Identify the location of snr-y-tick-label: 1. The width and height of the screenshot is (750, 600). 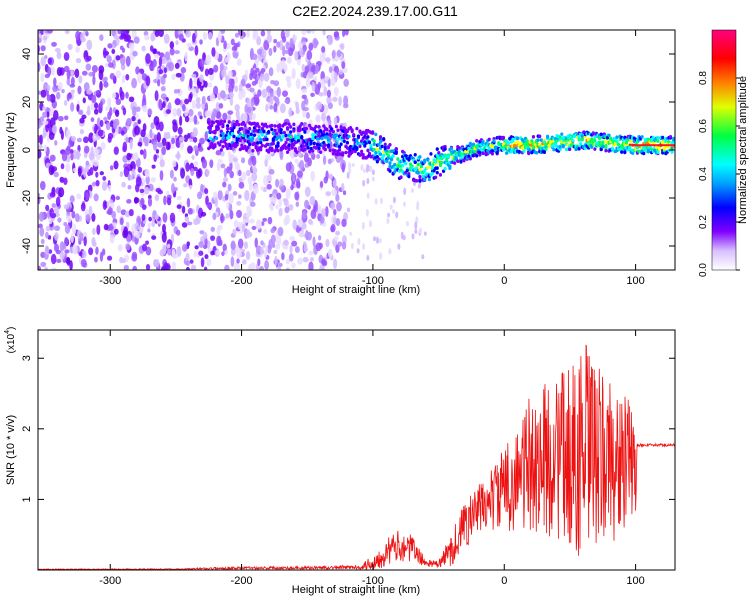
(27, 499).